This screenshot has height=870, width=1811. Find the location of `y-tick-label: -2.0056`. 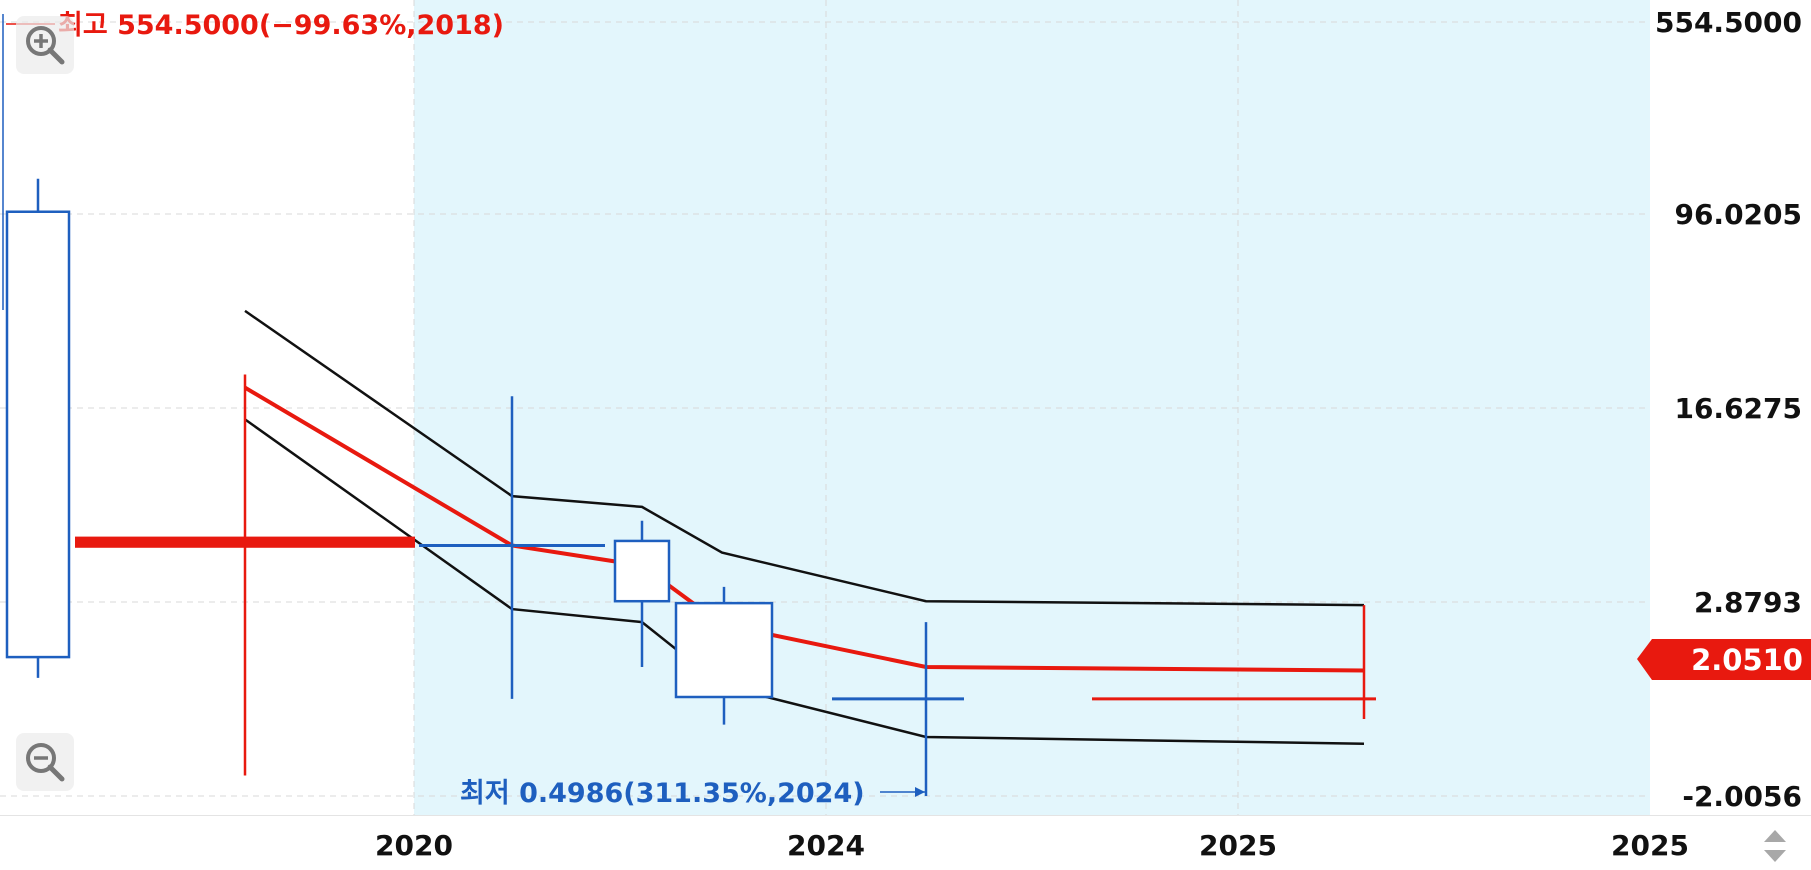

y-tick-label: -2.0056 is located at coordinates (1742, 796).